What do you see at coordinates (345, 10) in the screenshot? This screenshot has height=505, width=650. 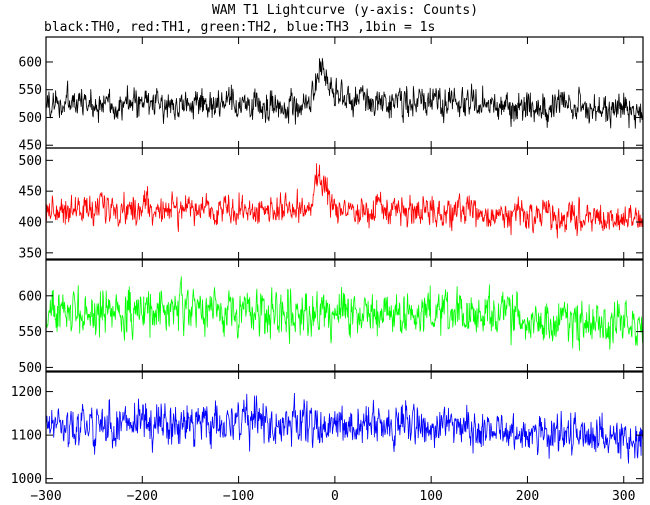 I see `chart-title: WAM T1 Lightcurve (y-axis: Counts)` at bounding box center [345, 10].